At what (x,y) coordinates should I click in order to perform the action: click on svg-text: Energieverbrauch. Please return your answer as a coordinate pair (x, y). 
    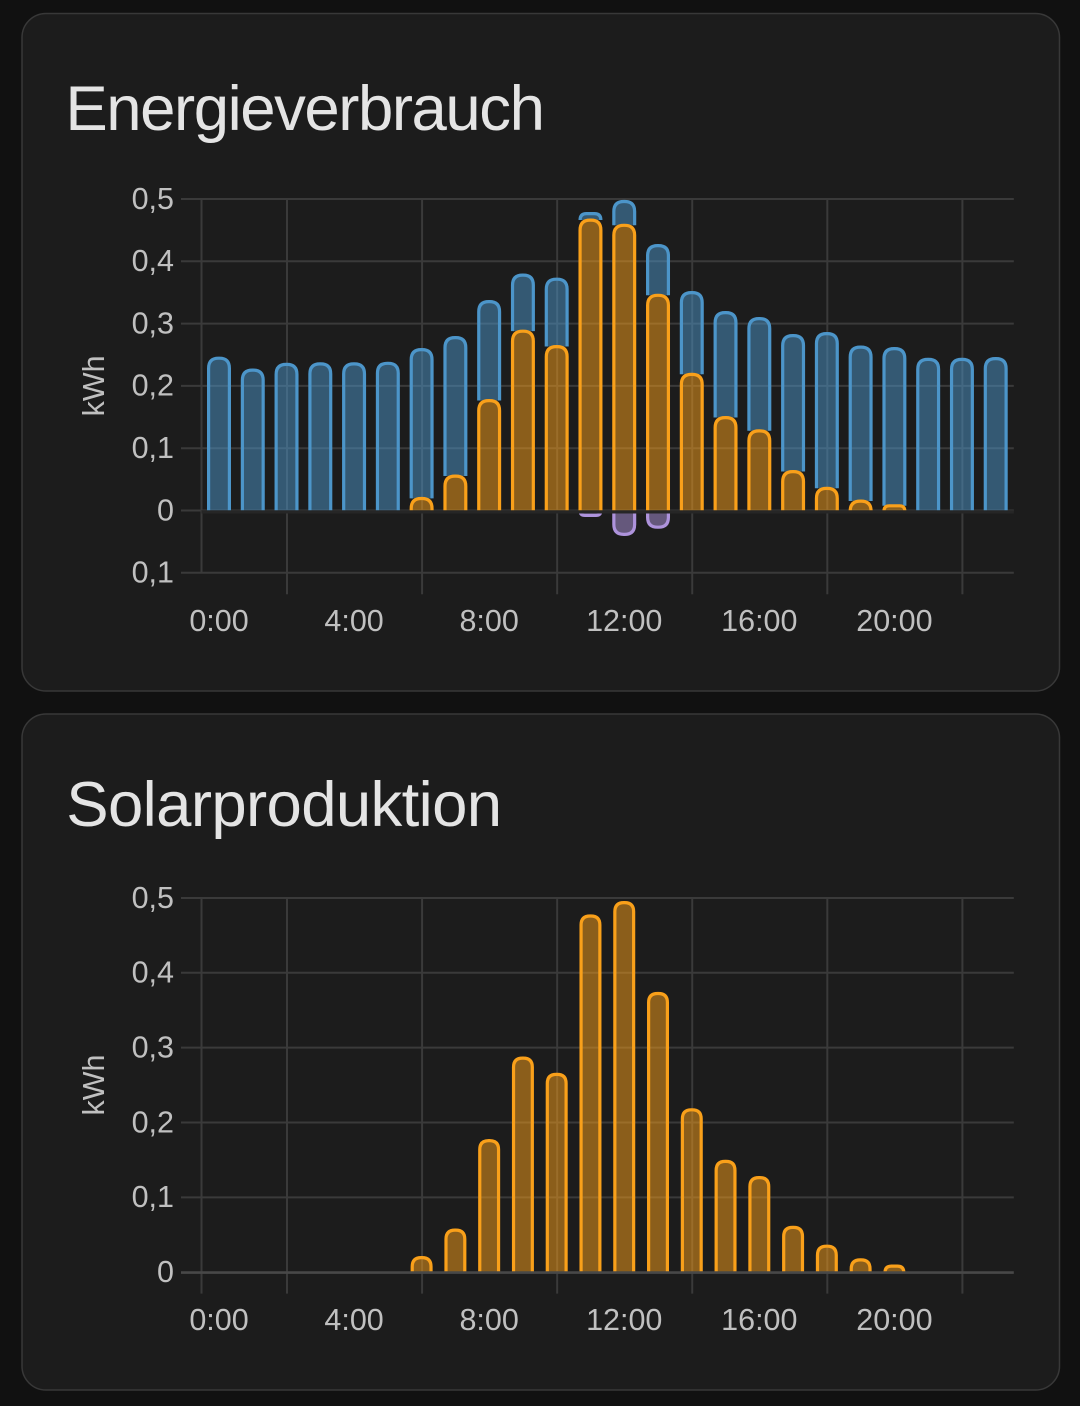
    Looking at the image, I should click on (304, 109).